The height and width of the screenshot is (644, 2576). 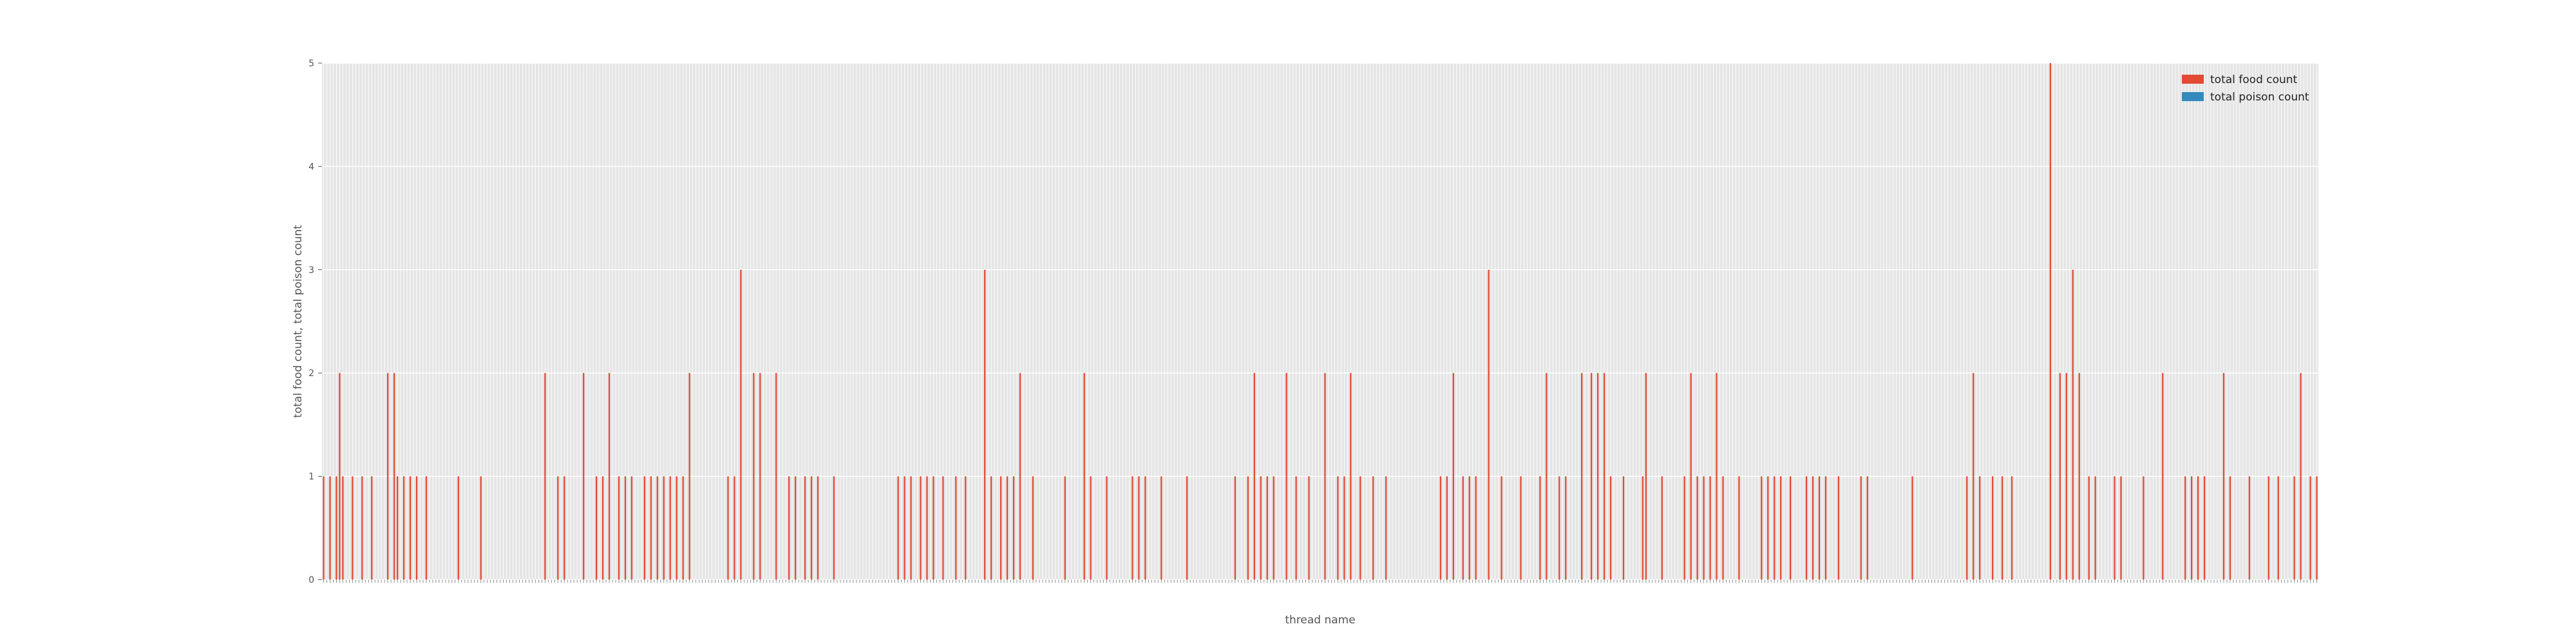 I want to click on y-tick-label: 2, so click(x=311, y=373).